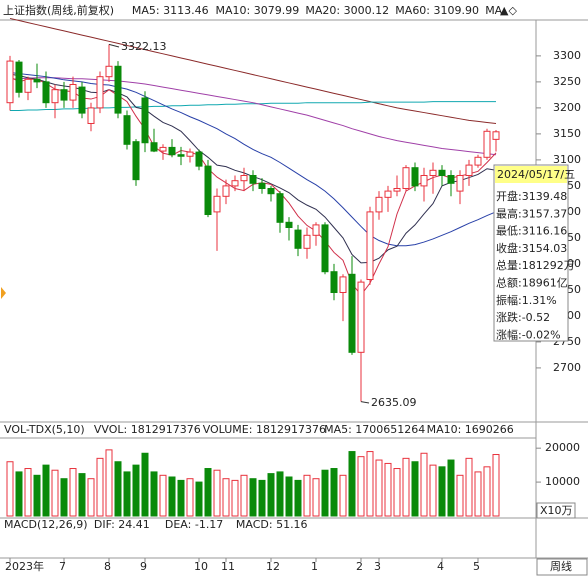 The image size is (588, 576). I want to click on ma-line, so click(253, 116).